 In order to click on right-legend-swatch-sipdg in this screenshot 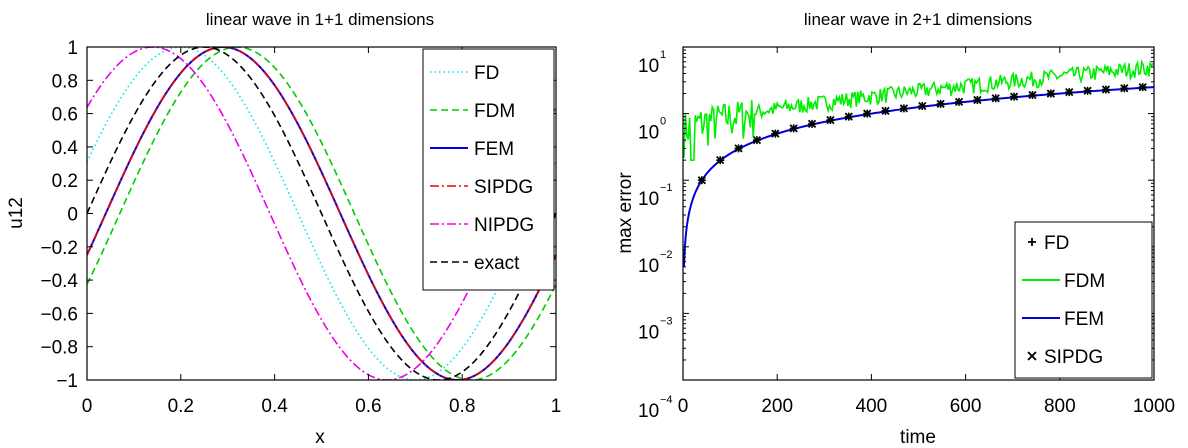, I will do `click(1032, 356)`.